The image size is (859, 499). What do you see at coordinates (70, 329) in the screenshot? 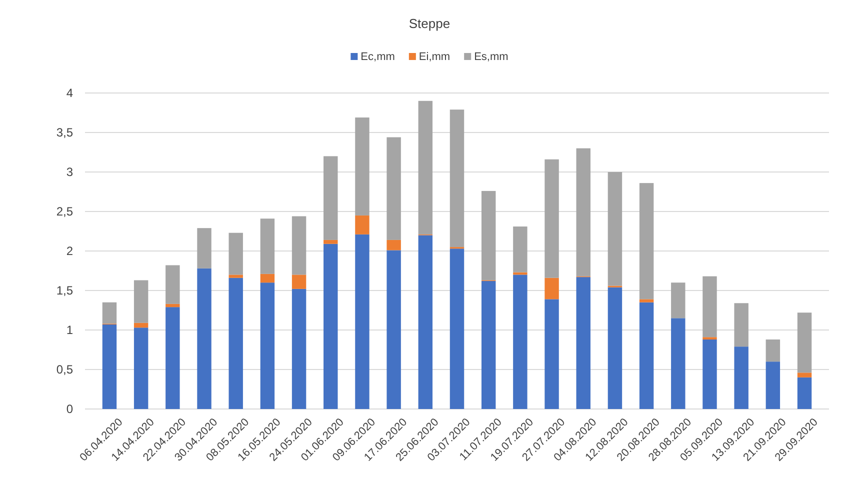
I see `y-tick-label: 1` at bounding box center [70, 329].